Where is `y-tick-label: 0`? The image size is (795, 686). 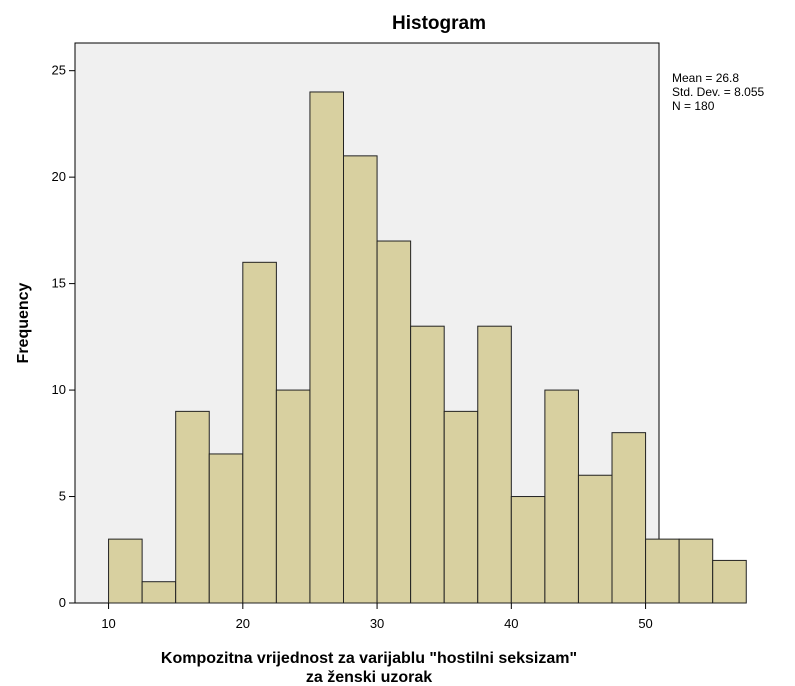 y-tick-label: 0 is located at coordinates (62, 602).